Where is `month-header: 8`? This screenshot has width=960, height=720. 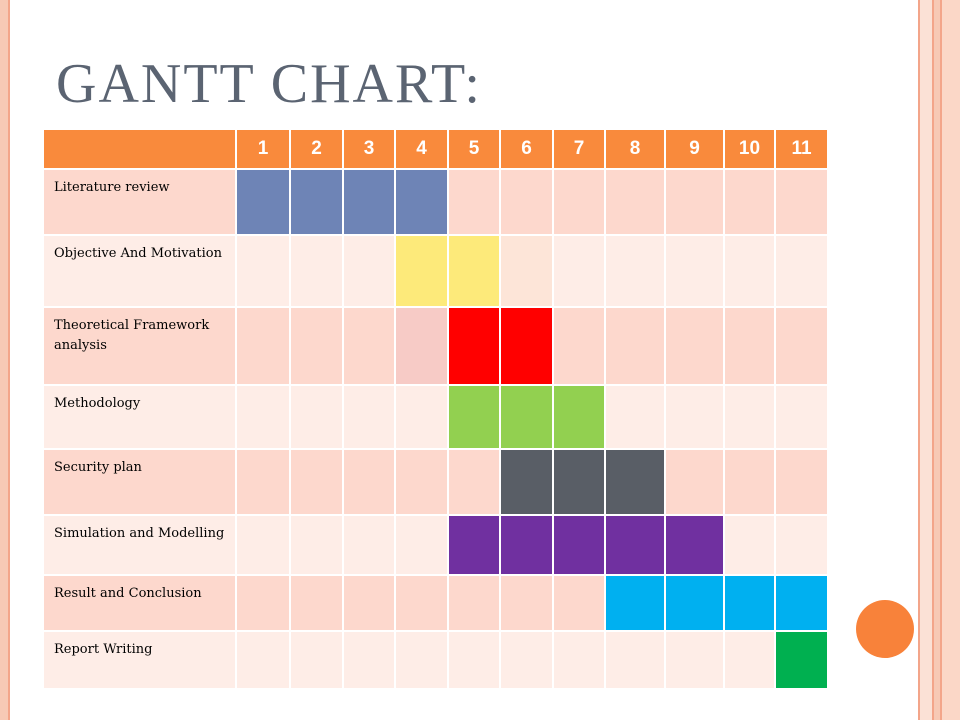 month-header: 8 is located at coordinates (635, 150).